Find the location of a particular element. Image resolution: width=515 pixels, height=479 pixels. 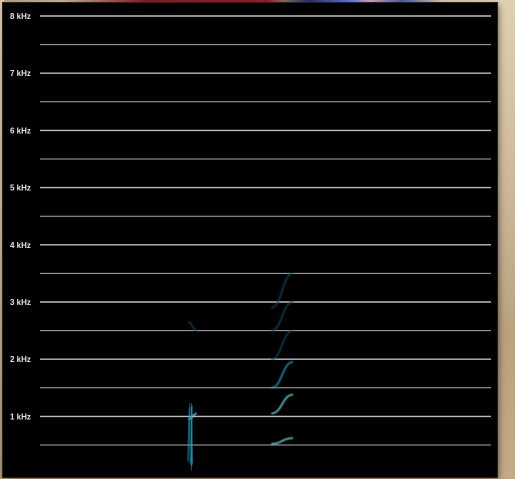

frequency-label: 4 kHz is located at coordinates (20, 245).